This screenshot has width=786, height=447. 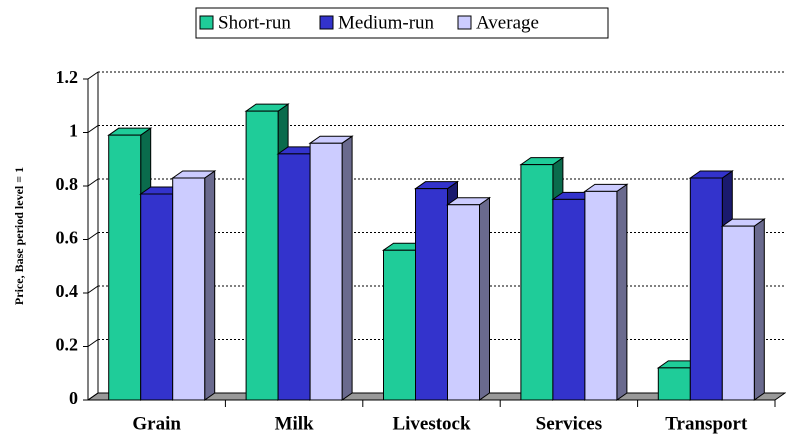 What do you see at coordinates (67, 345) in the screenshot?
I see `y-tick-label: 0.2` at bounding box center [67, 345].